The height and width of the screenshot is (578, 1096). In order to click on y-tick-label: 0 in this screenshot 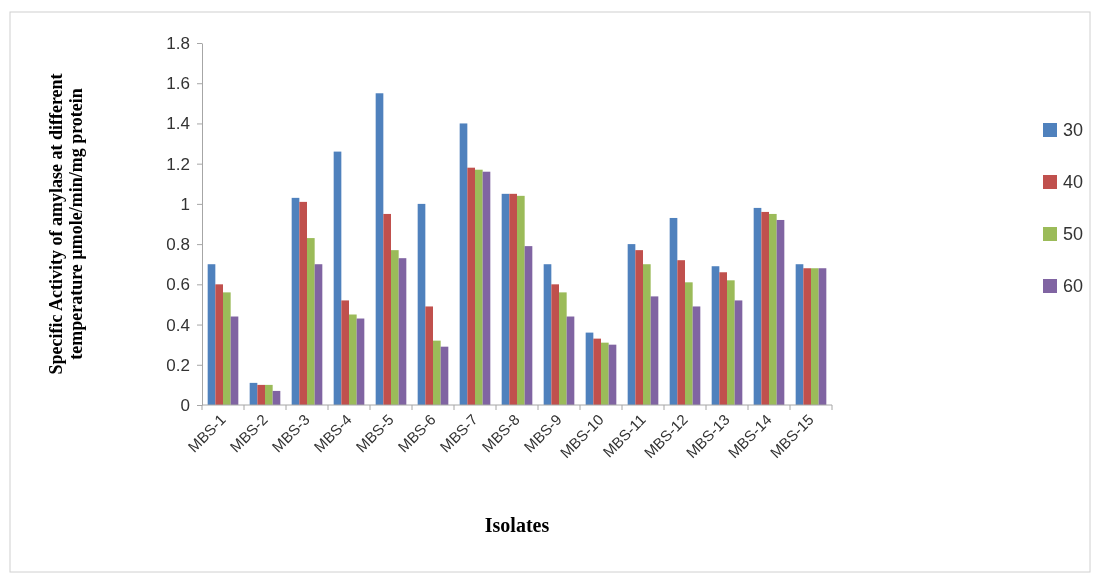, I will do `click(185, 405)`.